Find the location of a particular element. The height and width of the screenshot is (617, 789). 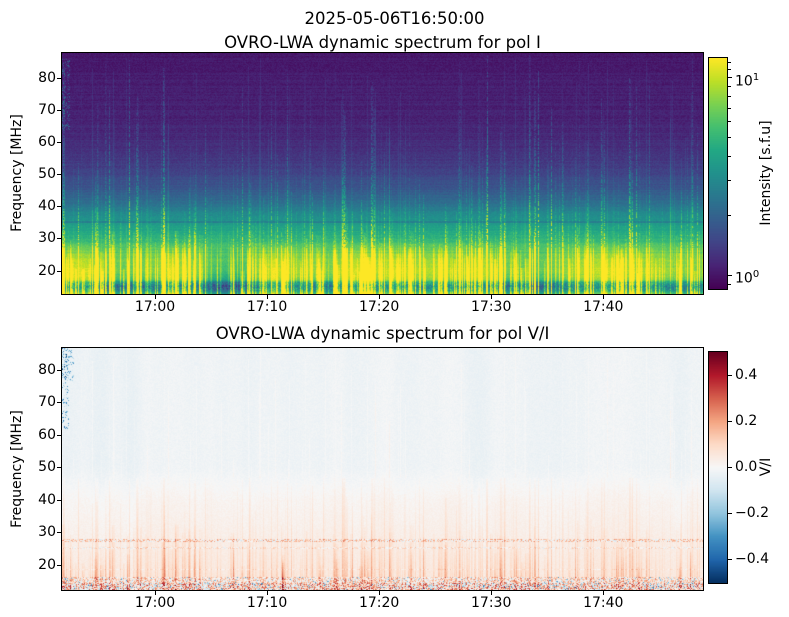

pol-i-title: OVRO-LWA dynamic spectrum for pol I is located at coordinates (382, 42).